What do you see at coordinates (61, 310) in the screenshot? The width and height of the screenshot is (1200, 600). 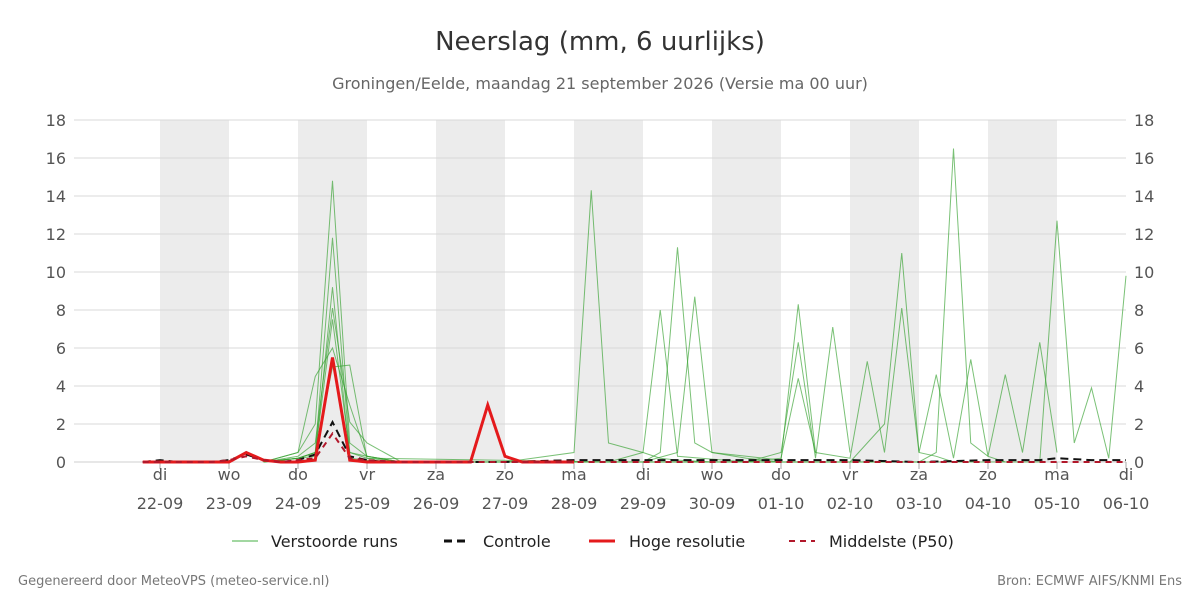 I see `y-tick-label-left: 8` at bounding box center [61, 310].